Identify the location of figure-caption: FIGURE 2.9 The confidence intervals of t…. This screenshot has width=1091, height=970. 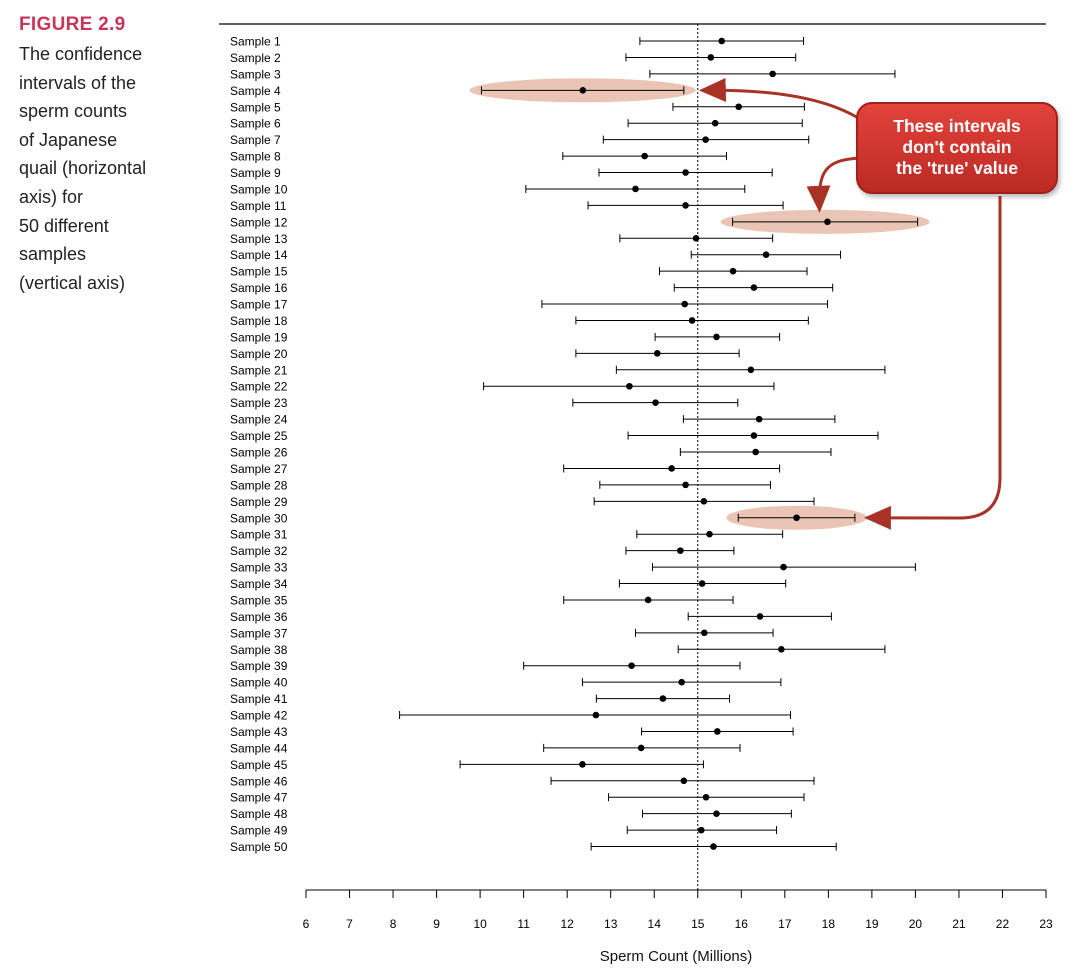
(99, 155).